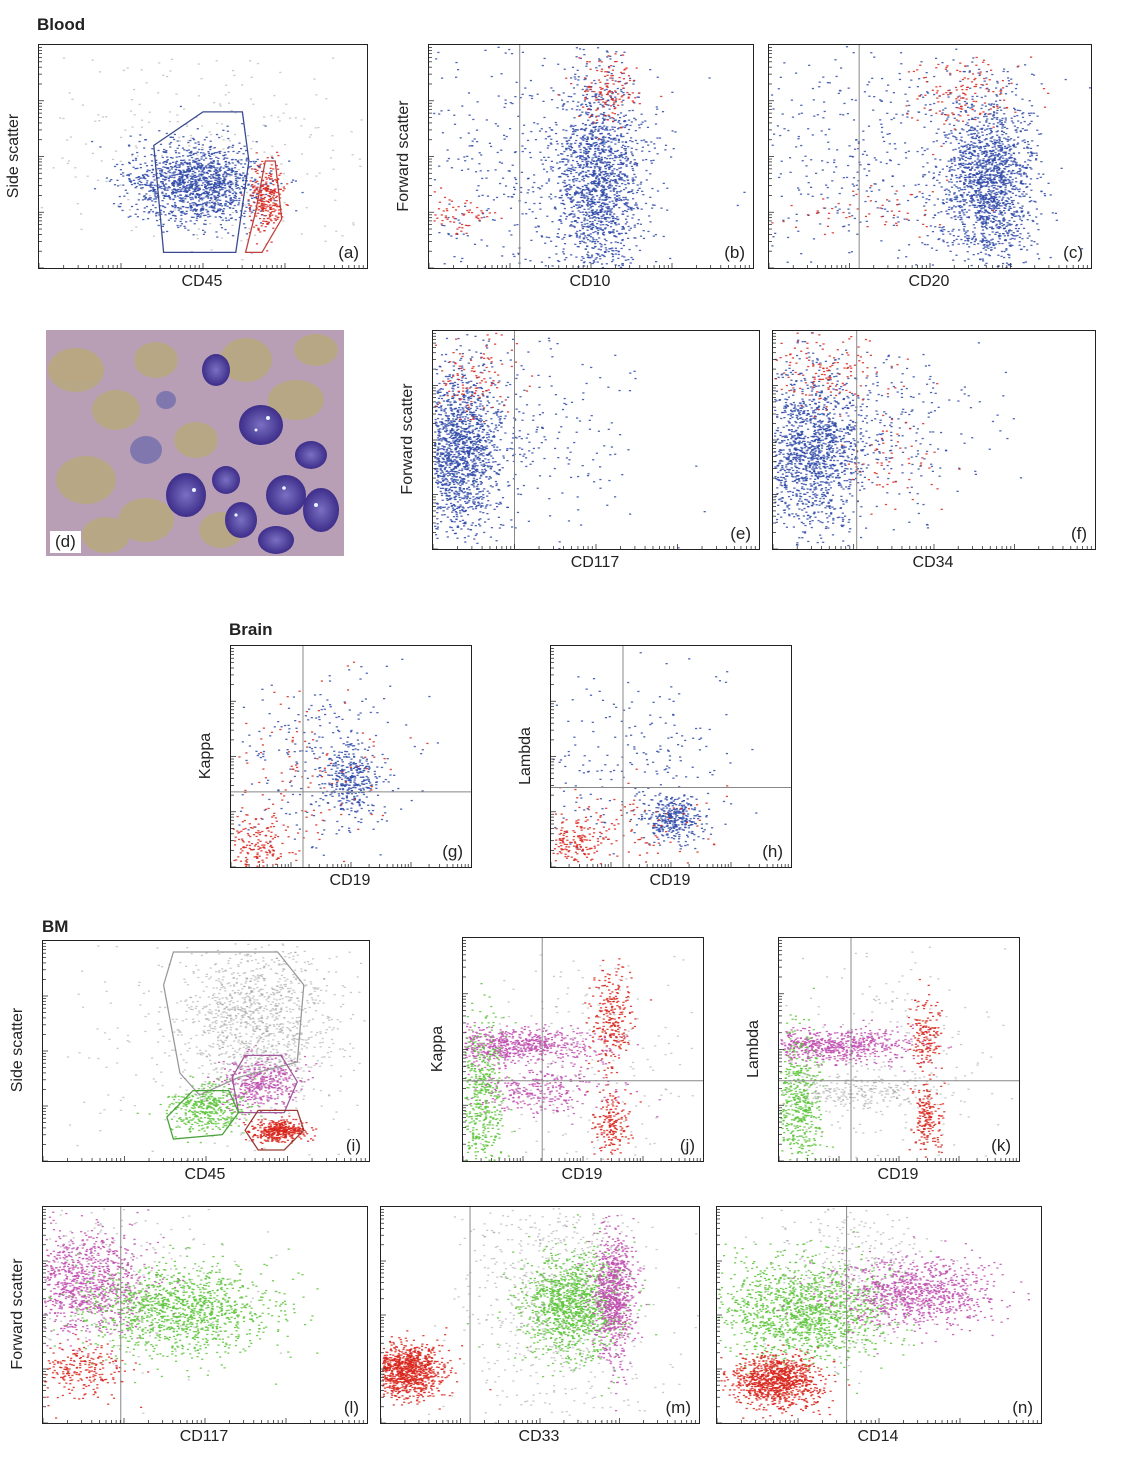 The height and width of the screenshot is (1479, 1122). I want to click on point-cloud, so click(589, 157).